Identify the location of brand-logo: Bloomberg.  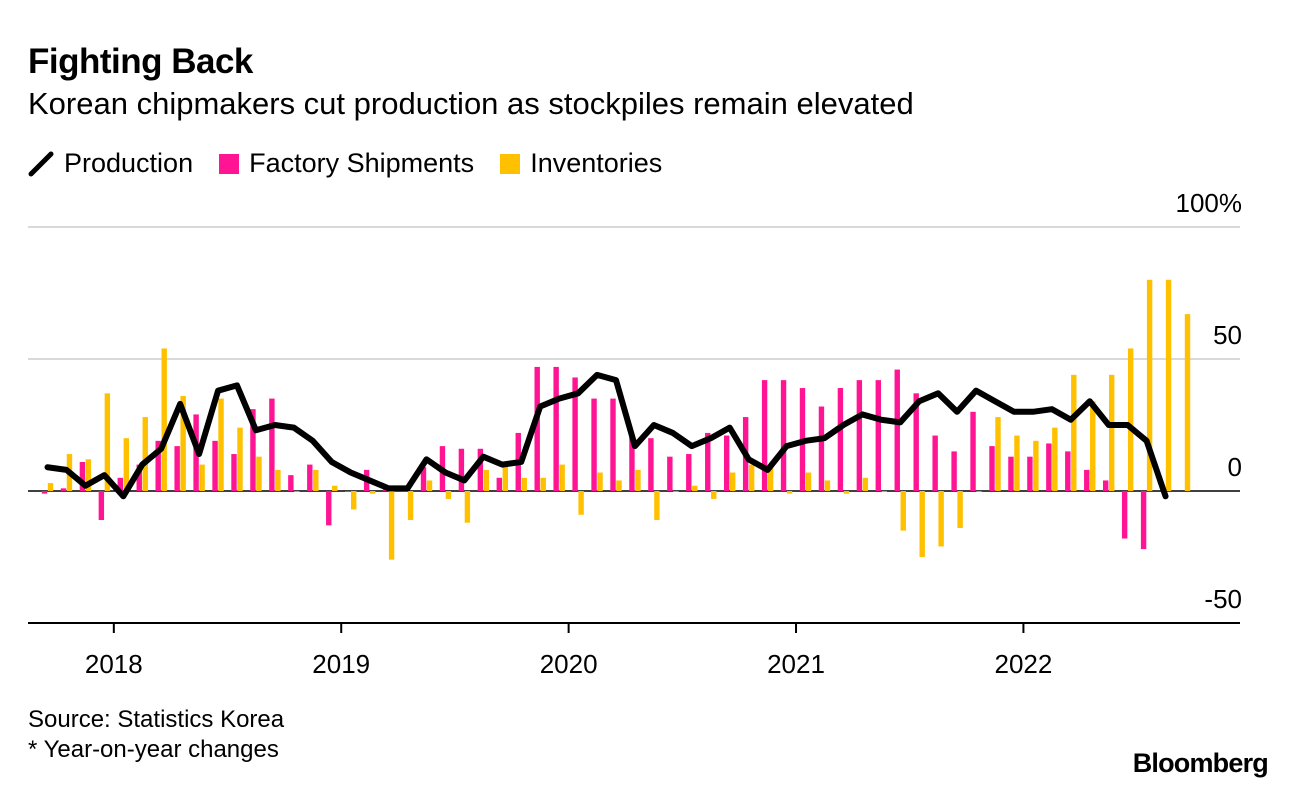
(1200, 763).